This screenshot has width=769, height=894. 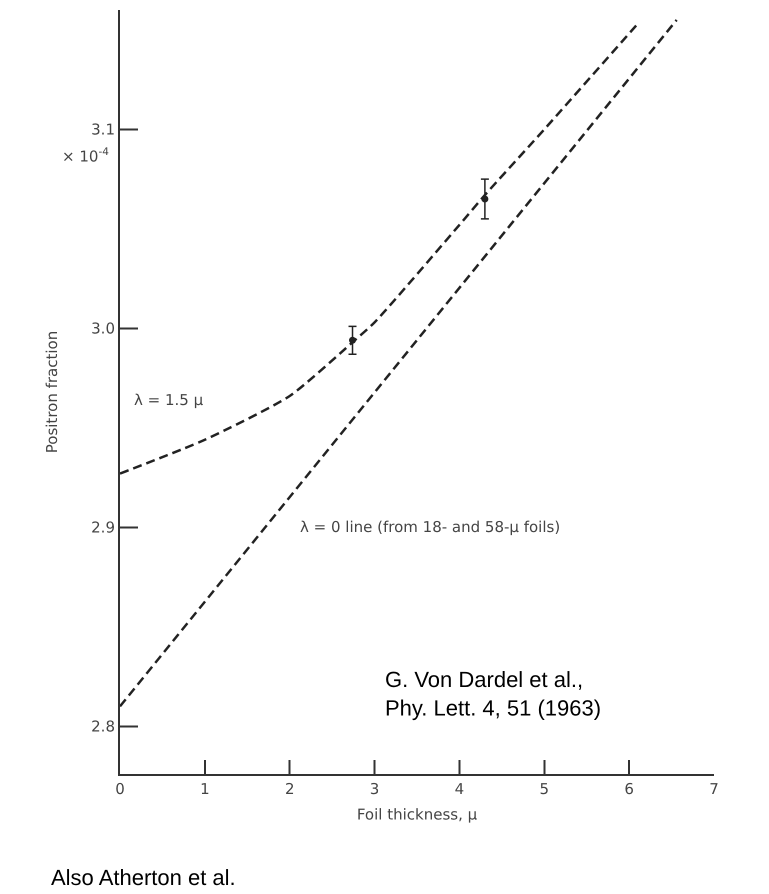 What do you see at coordinates (103, 129) in the screenshot?
I see `y-tick-label: 3.1` at bounding box center [103, 129].